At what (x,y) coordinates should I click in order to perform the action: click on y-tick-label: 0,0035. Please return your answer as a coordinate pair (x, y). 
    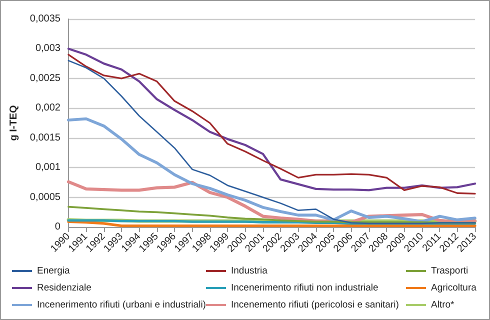
    Looking at the image, I should click on (45, 19).